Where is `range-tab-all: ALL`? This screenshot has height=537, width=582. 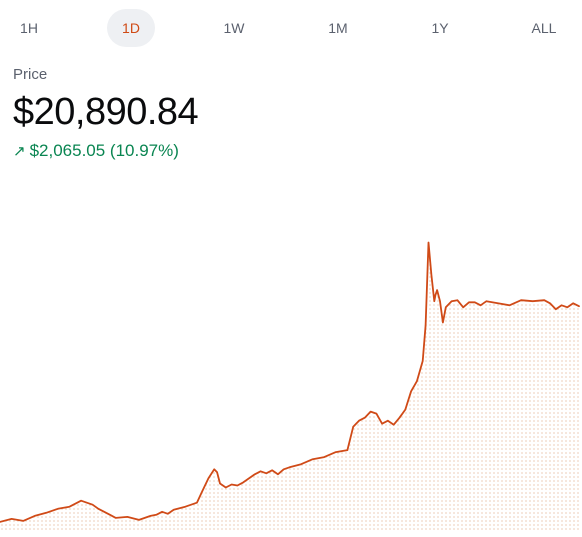 range-tab-all: ALL is located at coordinates (544, 28).